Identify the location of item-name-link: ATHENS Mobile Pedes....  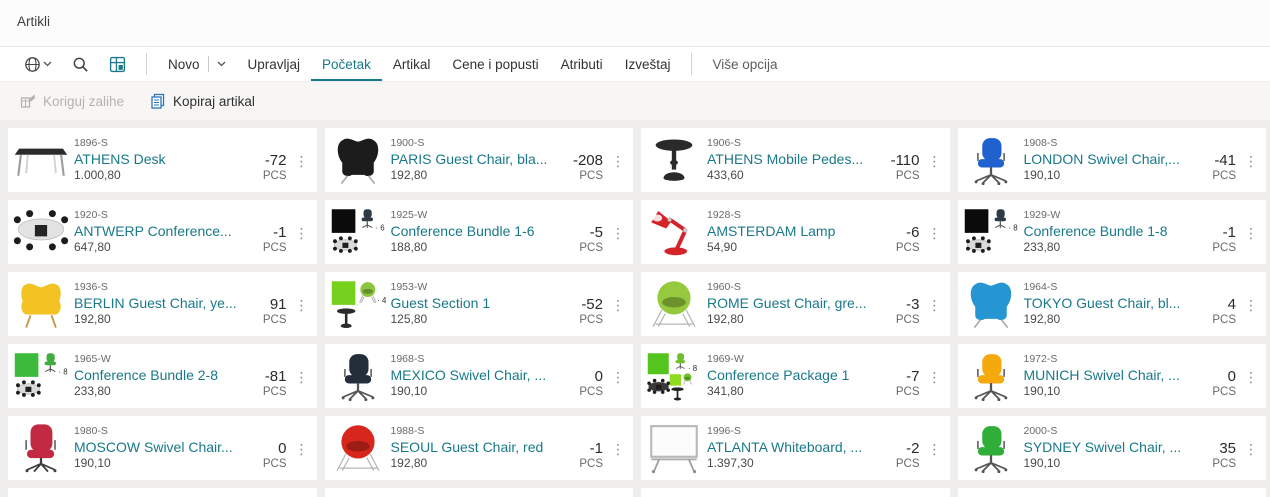
(785, 158).